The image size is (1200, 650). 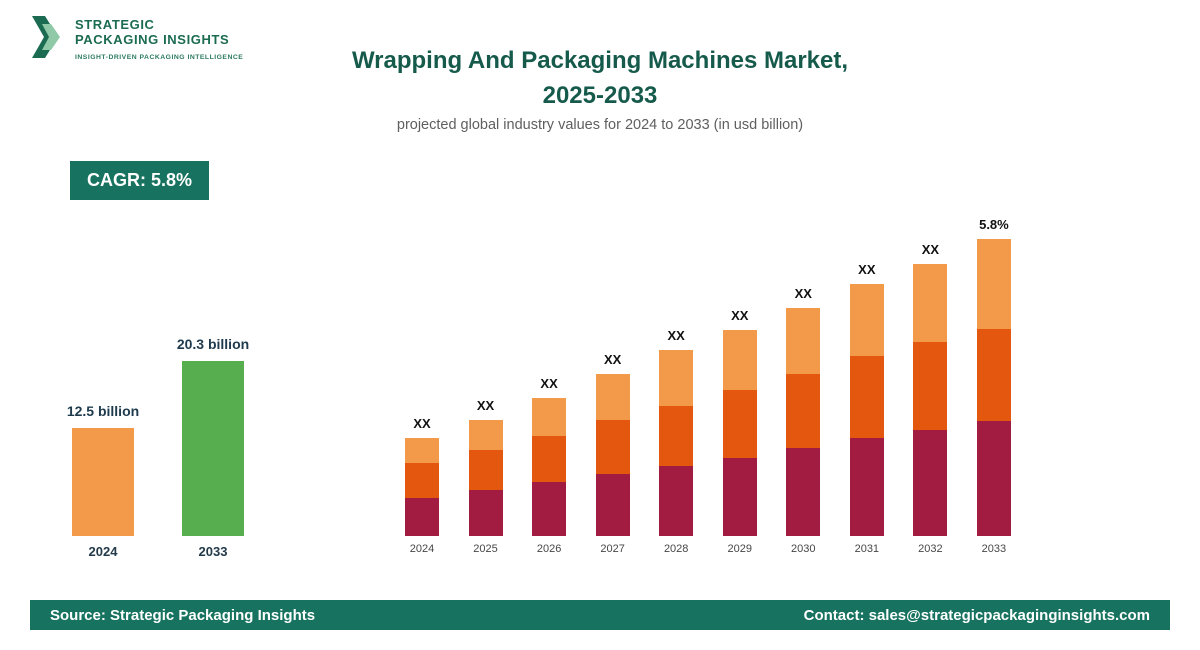 I want to click on mini-bar-year-label: 2024, so click(x=103, y=551).